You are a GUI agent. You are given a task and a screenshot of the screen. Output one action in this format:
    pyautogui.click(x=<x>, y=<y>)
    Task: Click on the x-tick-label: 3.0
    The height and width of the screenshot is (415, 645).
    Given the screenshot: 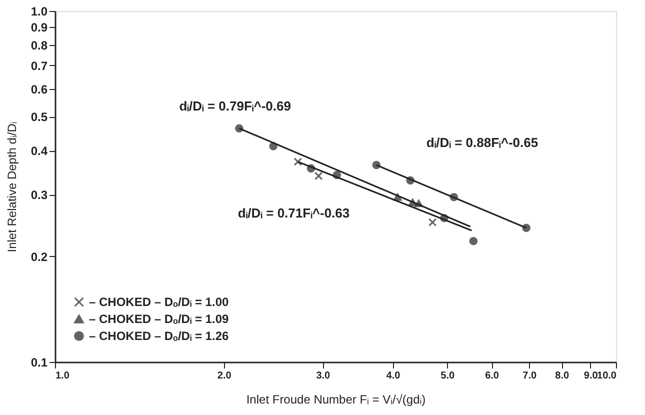 What is the action you would take?
    pyautogui.click(x=323, y=376)
    